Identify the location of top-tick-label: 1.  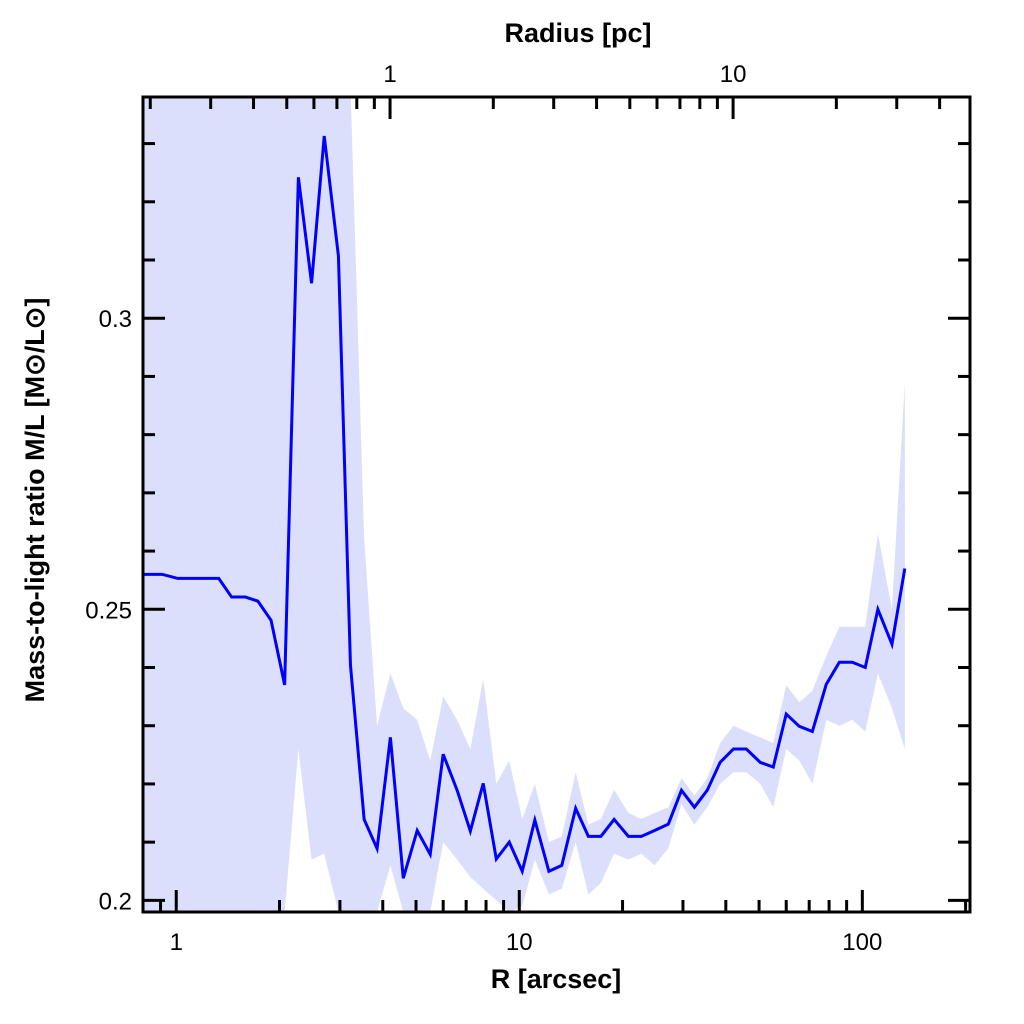
(389, 74).